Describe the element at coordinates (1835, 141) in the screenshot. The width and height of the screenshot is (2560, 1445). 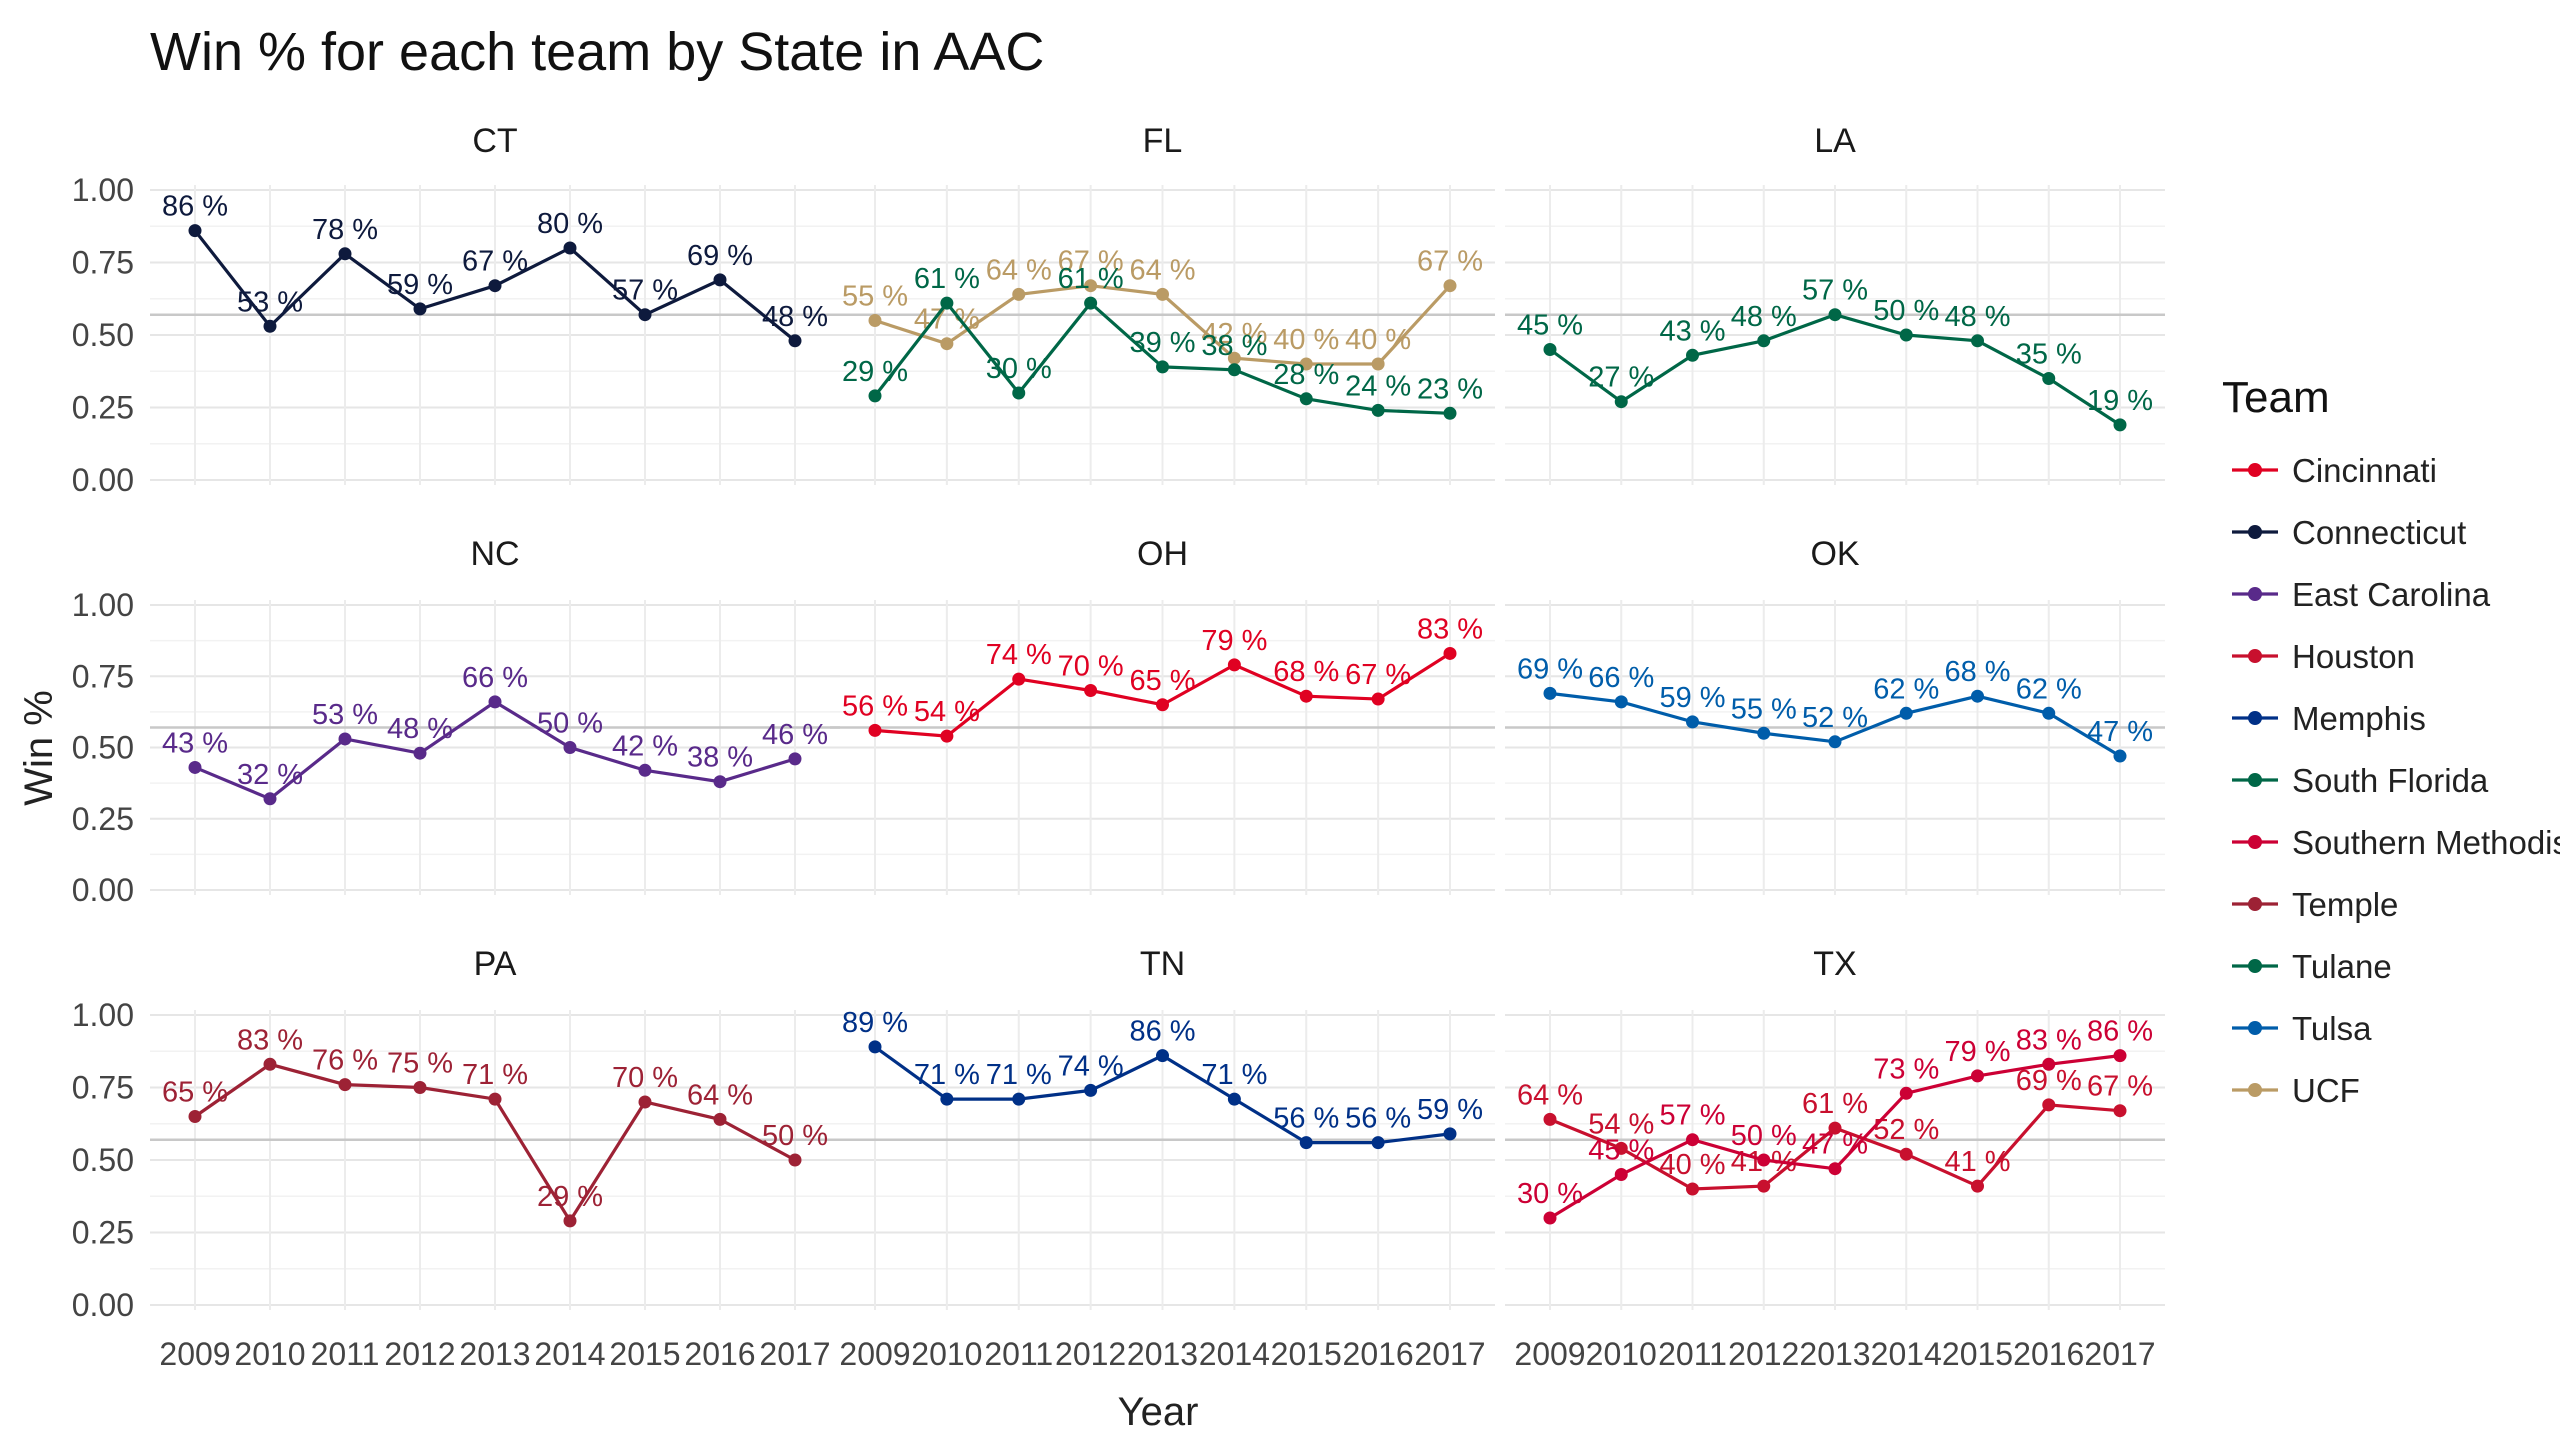
I see `facet-strip-label: LA` at that location.